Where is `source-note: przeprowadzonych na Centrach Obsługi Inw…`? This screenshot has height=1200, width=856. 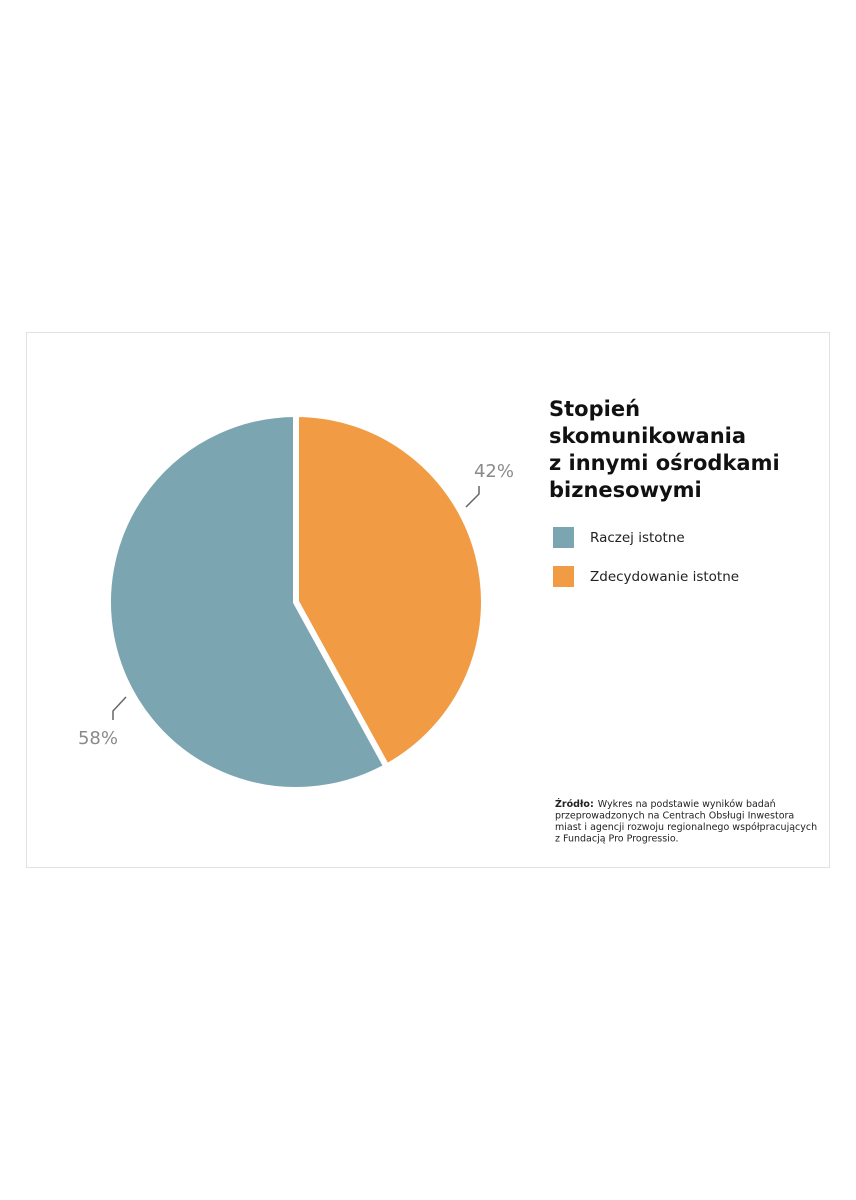
source-note: przeprowadzonych na Centrach Obsługi Inw… is located at coordinates (674, 816).